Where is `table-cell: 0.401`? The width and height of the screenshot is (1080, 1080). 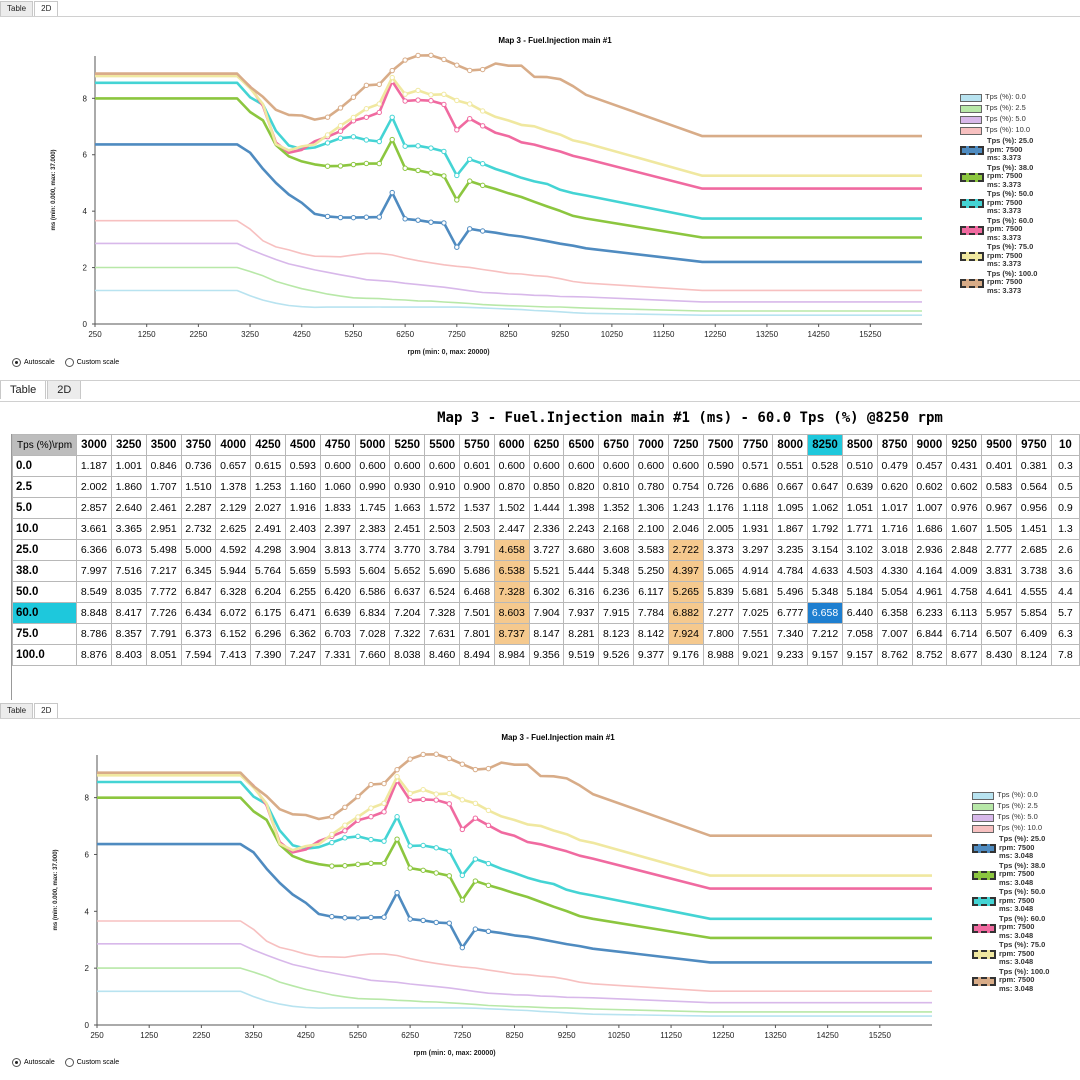 table-cell: 0.401 is located at coordinates (999, 466).